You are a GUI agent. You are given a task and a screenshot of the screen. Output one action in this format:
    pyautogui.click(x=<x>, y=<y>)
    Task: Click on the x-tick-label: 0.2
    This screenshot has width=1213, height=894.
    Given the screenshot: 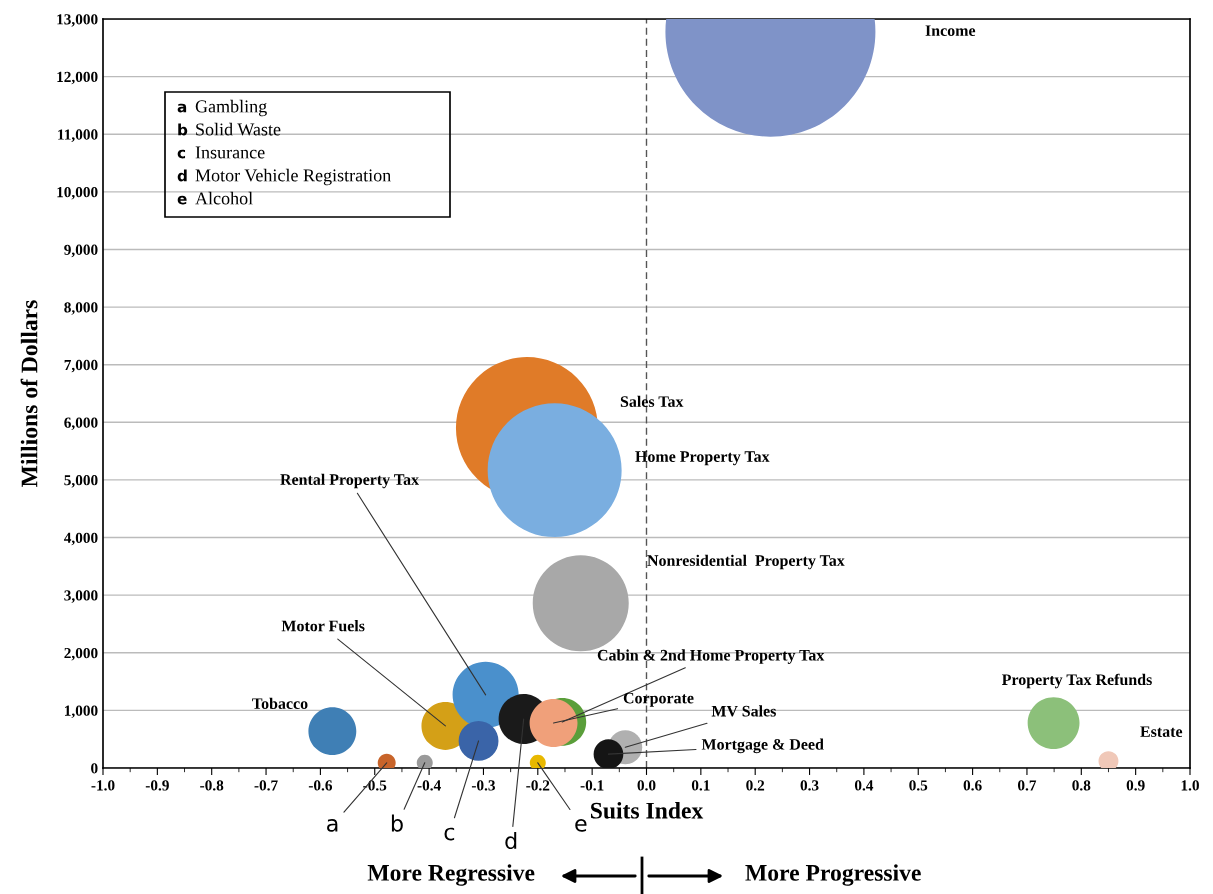 What is the action you would take?
    pyautogui.click(x=755, y=785)
    